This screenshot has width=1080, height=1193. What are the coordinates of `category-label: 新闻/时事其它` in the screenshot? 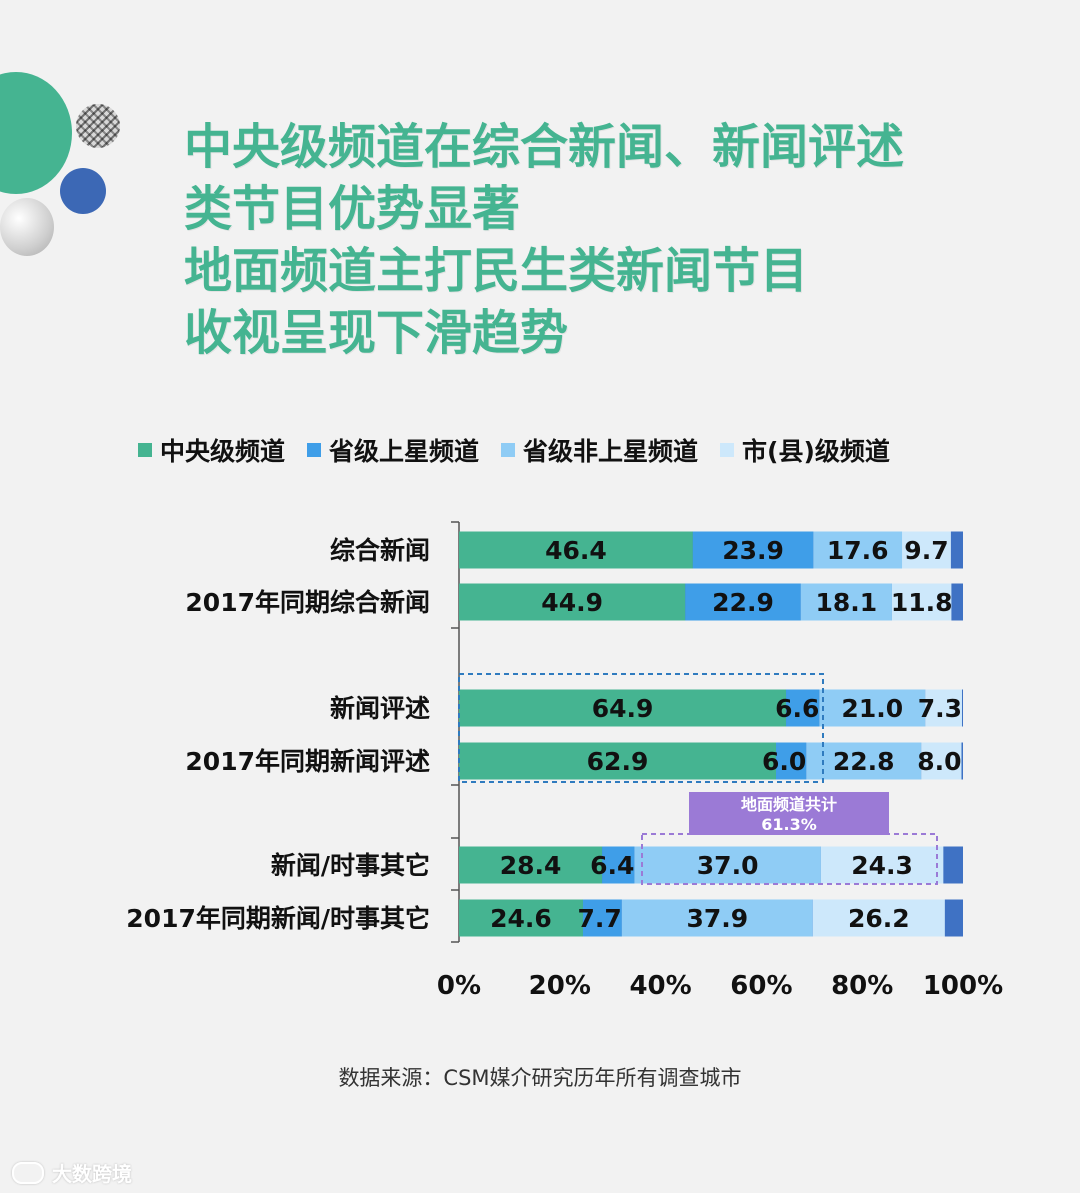 It's located at (350, 865).